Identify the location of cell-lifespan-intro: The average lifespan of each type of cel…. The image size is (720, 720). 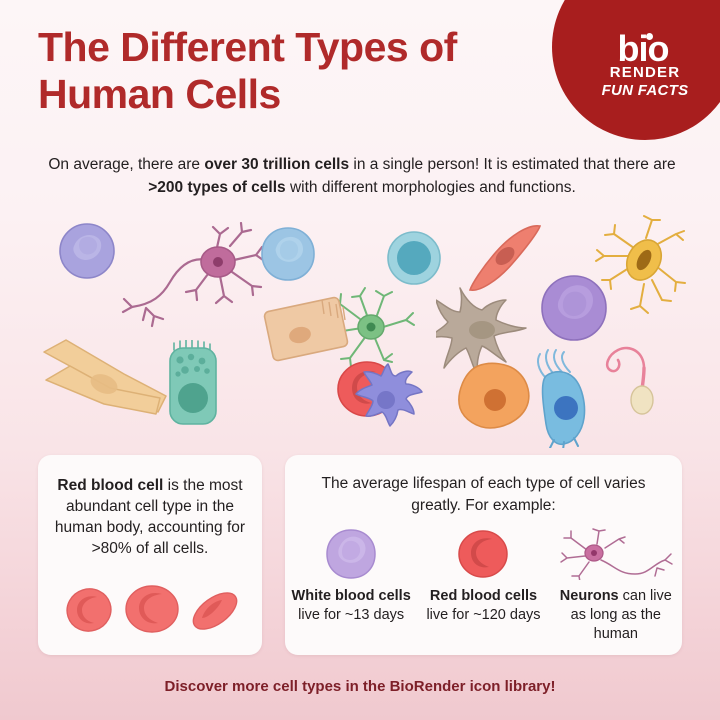
(483, 494).